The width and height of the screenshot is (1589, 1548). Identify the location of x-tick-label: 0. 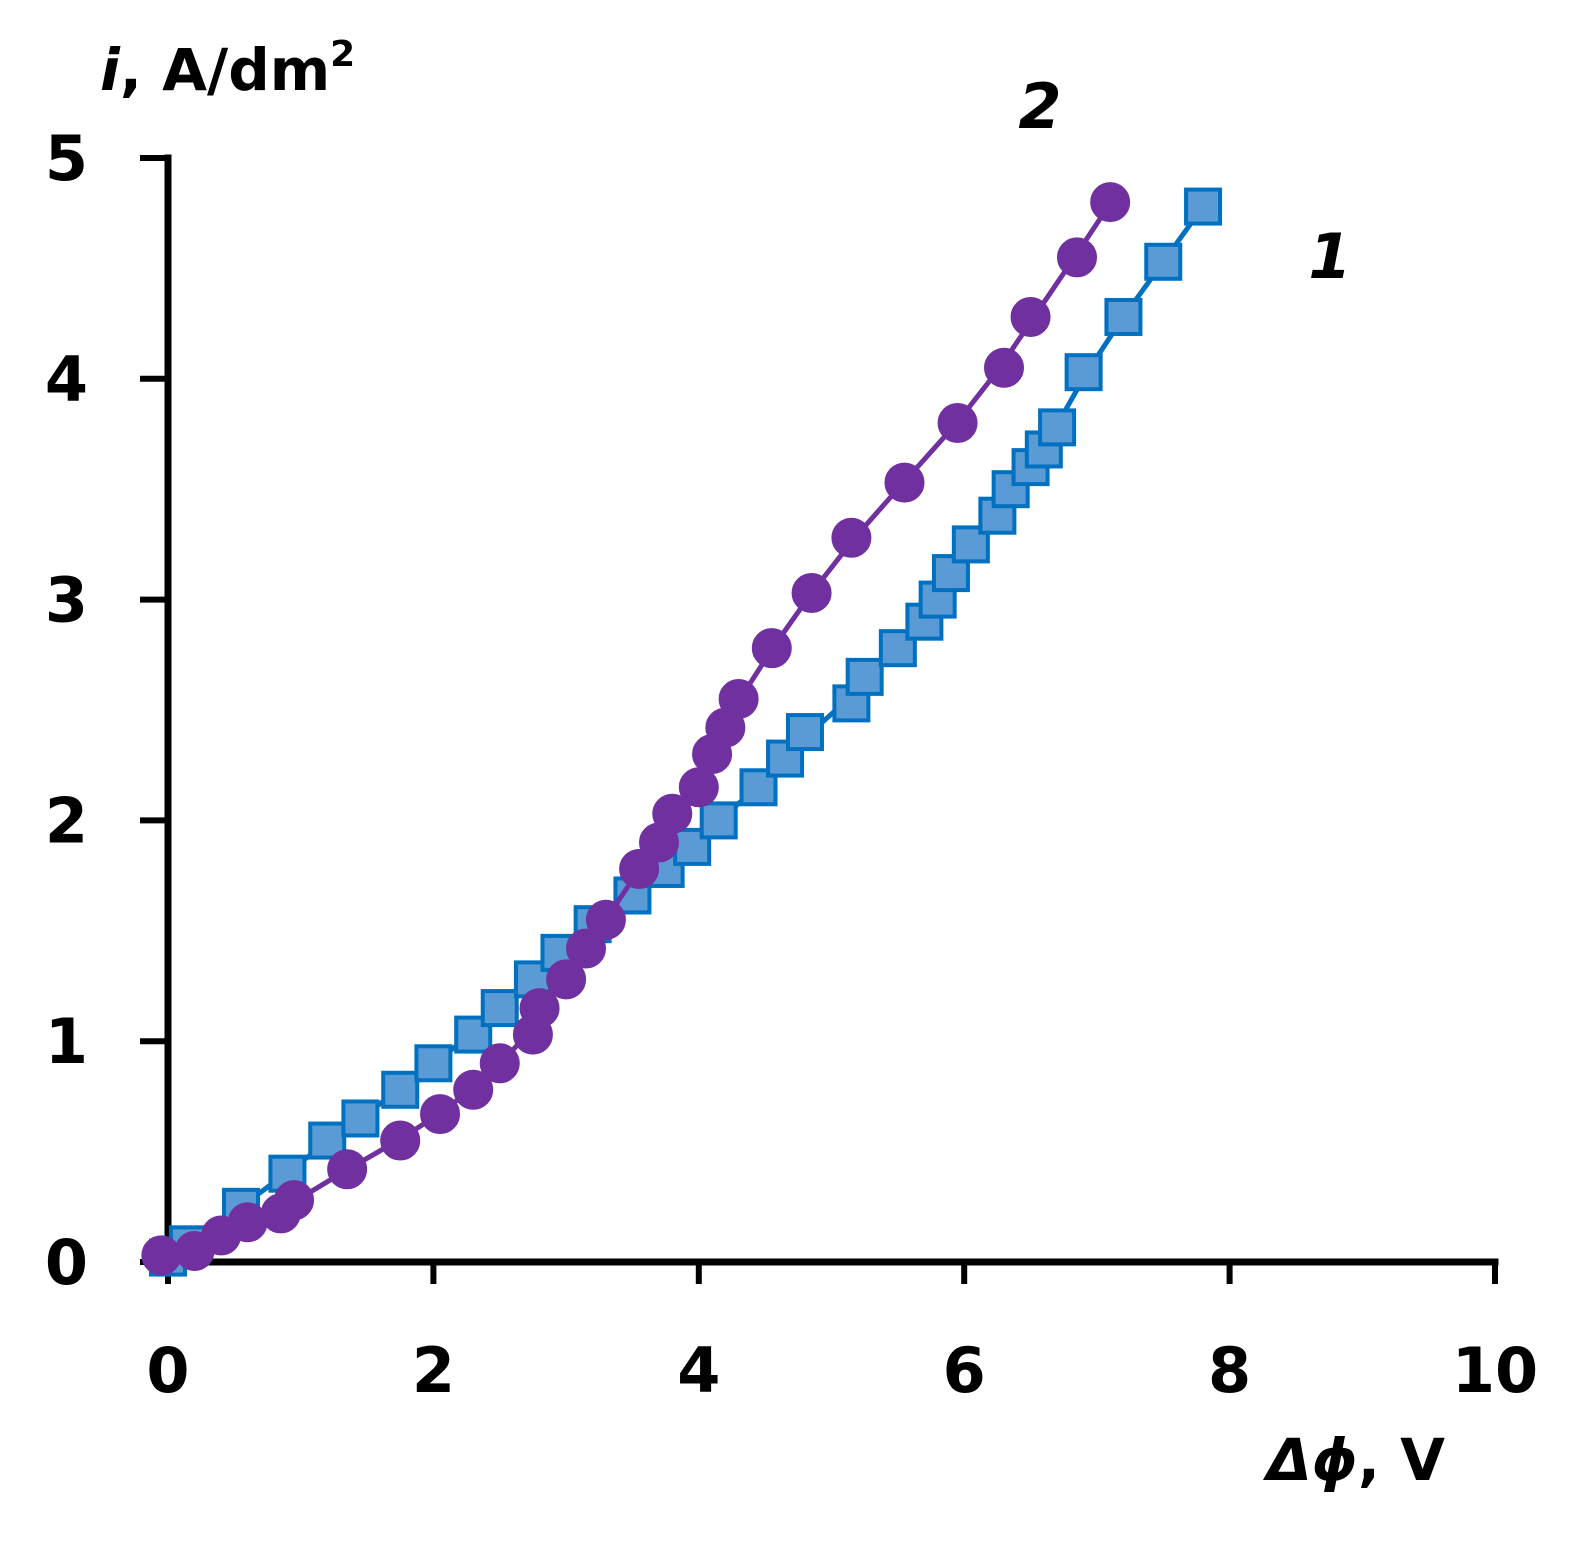
(167, 1370).